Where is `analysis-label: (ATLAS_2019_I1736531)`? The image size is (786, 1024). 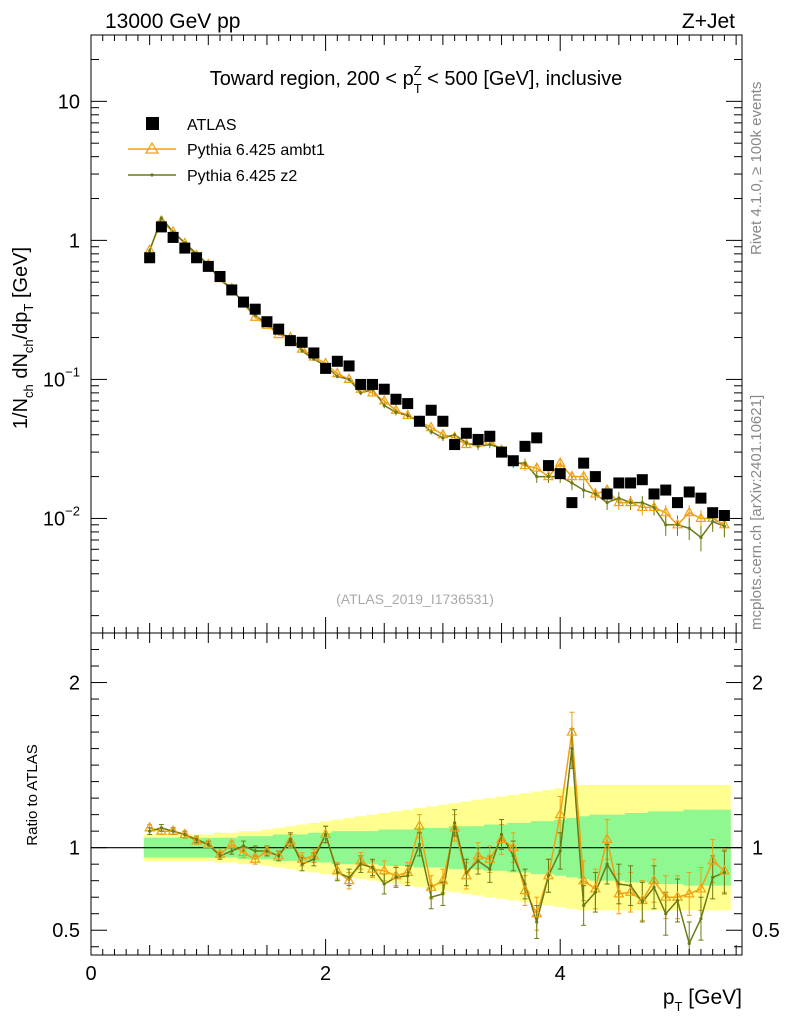 analysis-label: (ATLAS_2019_I1736531) is located at coordinates (415, 599).